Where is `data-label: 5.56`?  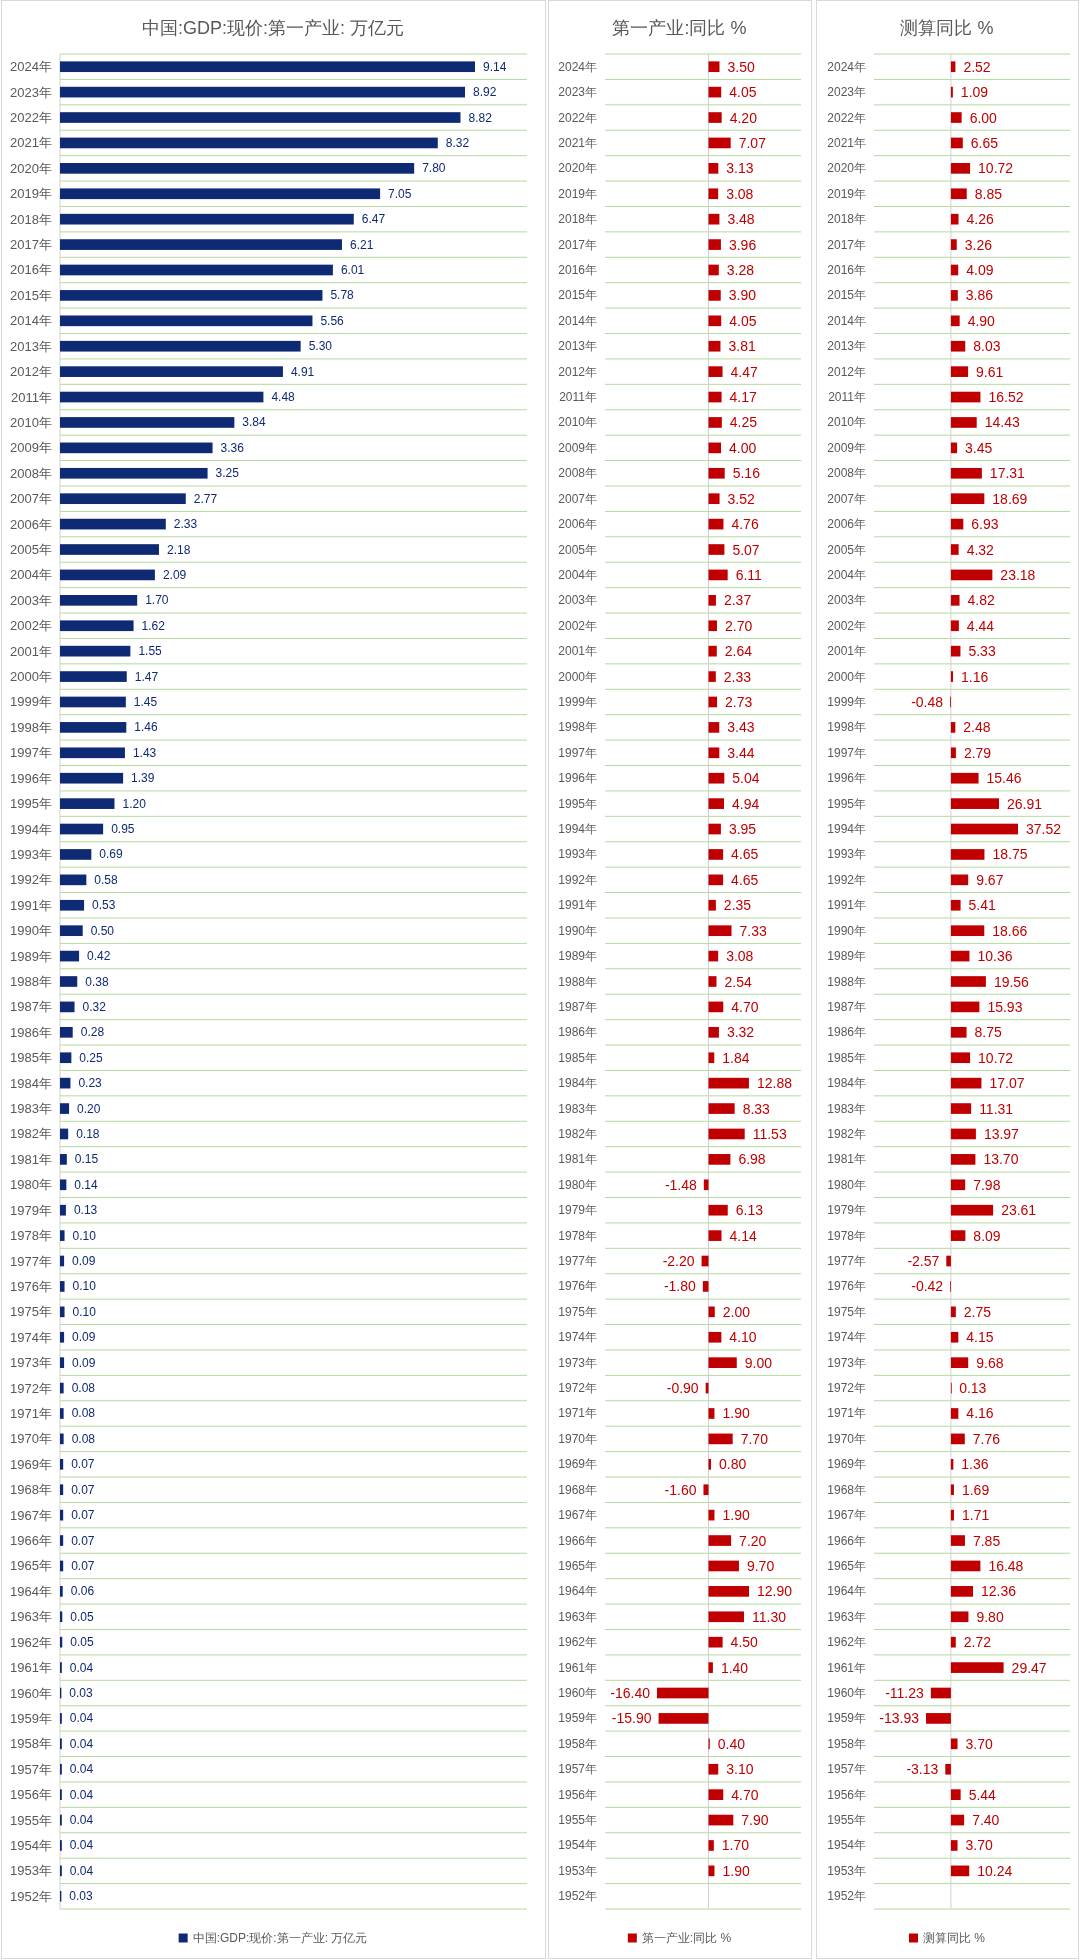
data-label: 5.56 is located at coordinates (332, 320).